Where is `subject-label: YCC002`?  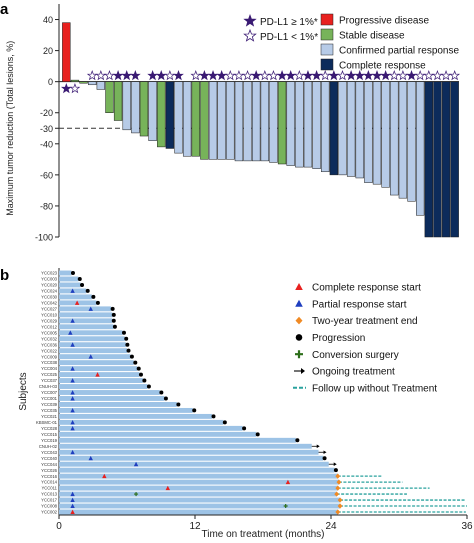
subject-label: YCC002 is located at coordinates (49, 512).